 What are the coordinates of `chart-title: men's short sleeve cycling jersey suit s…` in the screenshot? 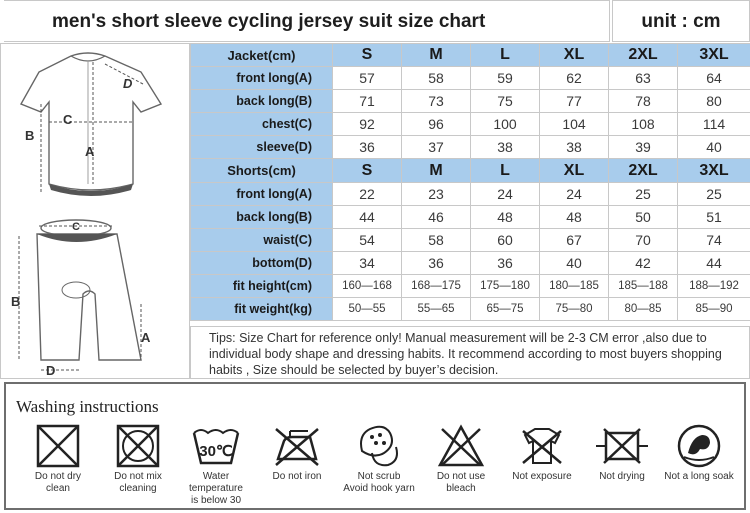 It's located at (307, 21).